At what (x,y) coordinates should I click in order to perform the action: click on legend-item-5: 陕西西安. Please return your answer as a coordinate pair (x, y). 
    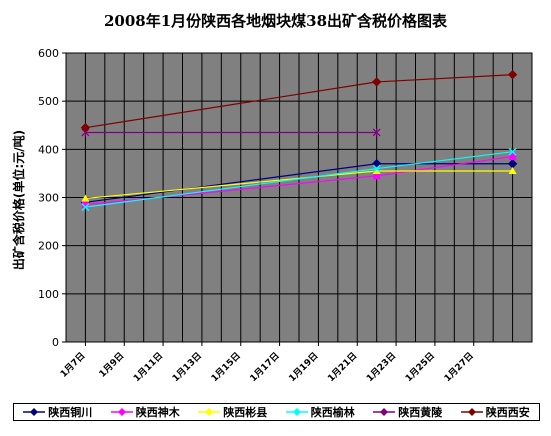
    Looking at the image, I should click on (495, 412).